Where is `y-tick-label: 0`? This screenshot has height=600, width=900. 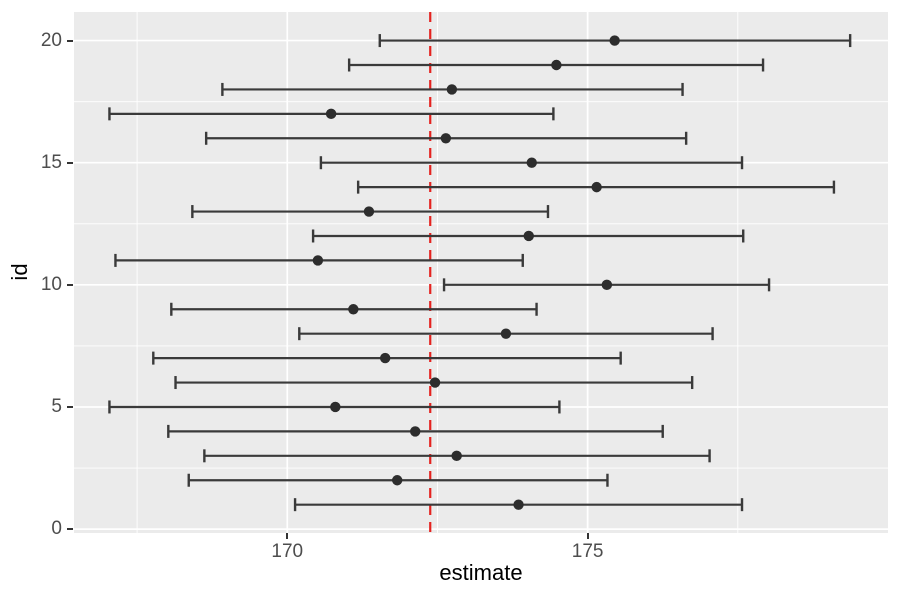 y-tick-label: 0 is located at coordinates (56, 529).